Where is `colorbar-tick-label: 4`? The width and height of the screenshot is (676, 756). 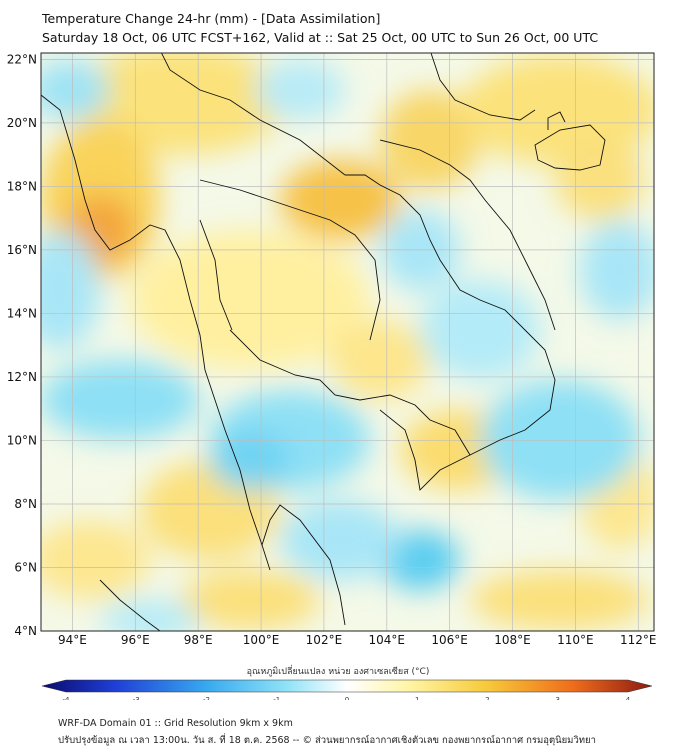
colorbar-tick-label: 4 is located at coordinates (628, 698).